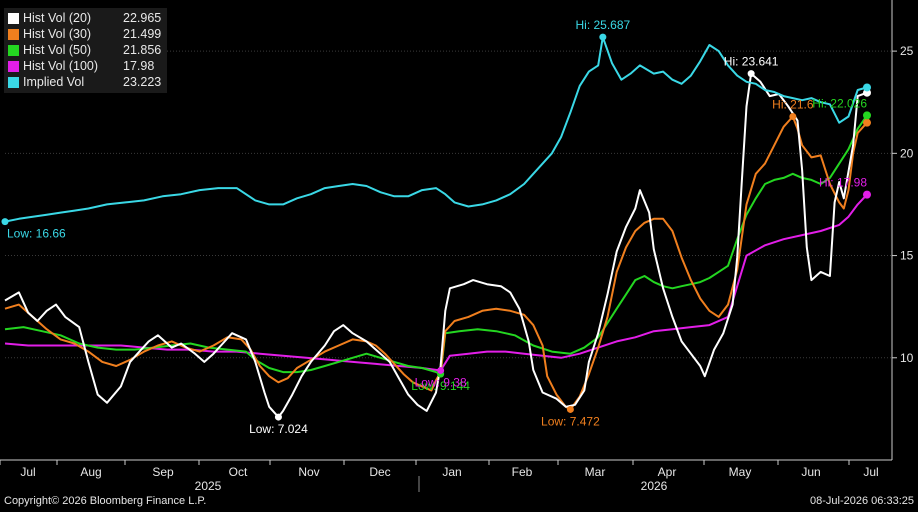 The height and width of the screenshot is (512, 918). What do you see at coordinates (907, 256) in the screenshot?
I see `y-tick-label: 15` at bounding box center [907, 256].